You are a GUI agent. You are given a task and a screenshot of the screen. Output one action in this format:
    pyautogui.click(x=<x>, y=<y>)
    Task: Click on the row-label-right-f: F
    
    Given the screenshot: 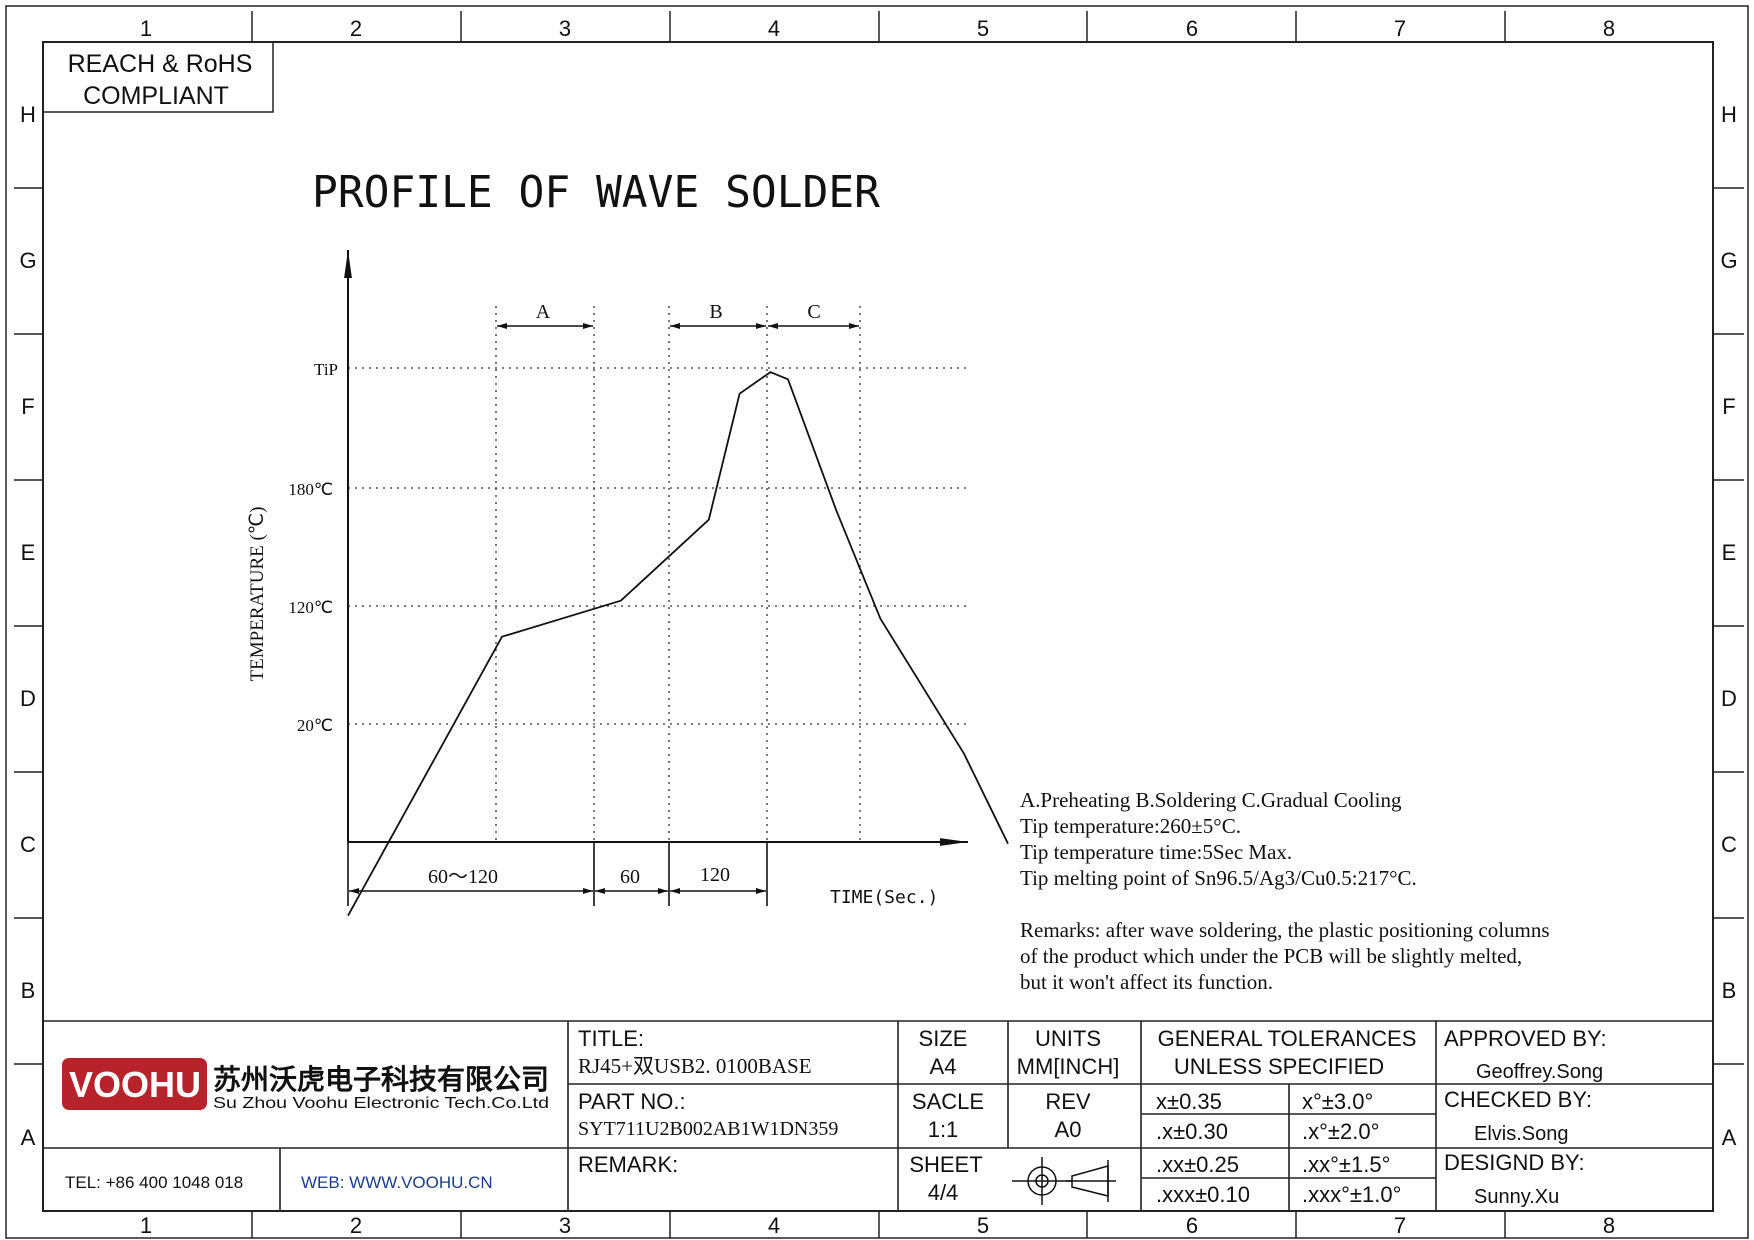 What is the action you would take?
    pyautogui.click(x=1728, y=406)
    